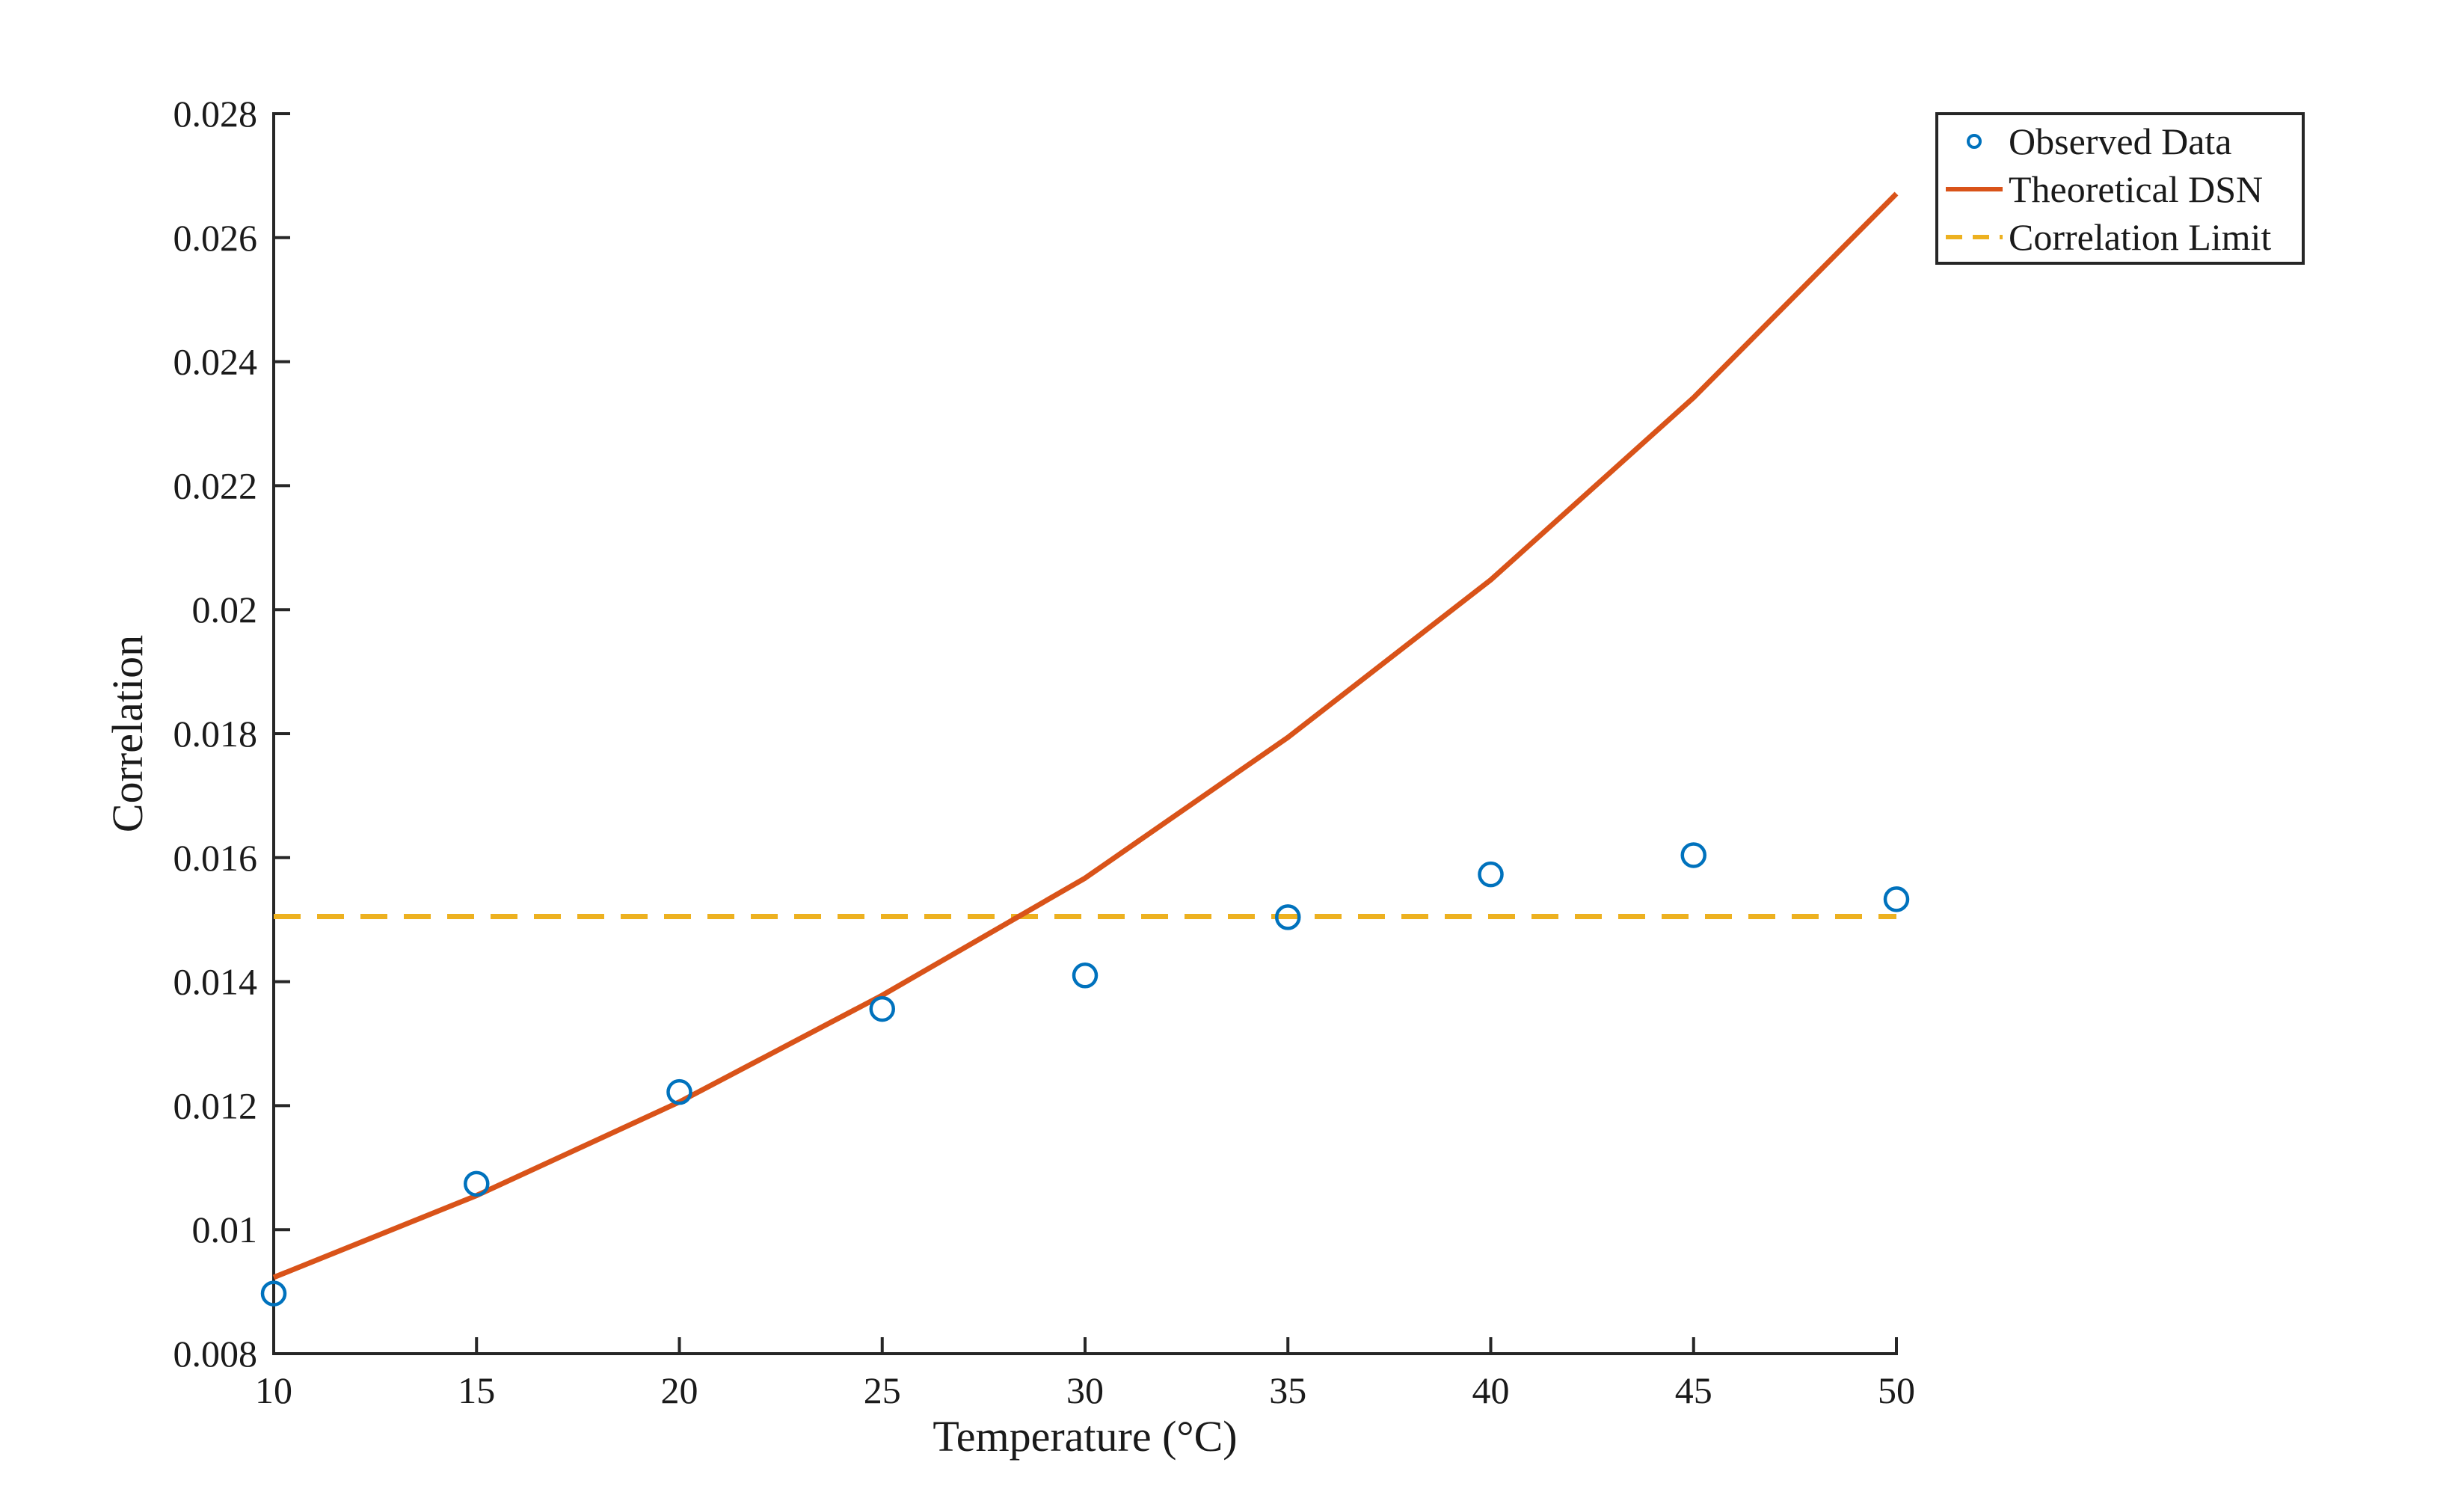 The width and height of the screenshot is (2464, 1498). What do you see at coordinates (225, 1229) in the screenshot?
I see `y-tick-label: 0.01` at bounding box center [225, 1229].